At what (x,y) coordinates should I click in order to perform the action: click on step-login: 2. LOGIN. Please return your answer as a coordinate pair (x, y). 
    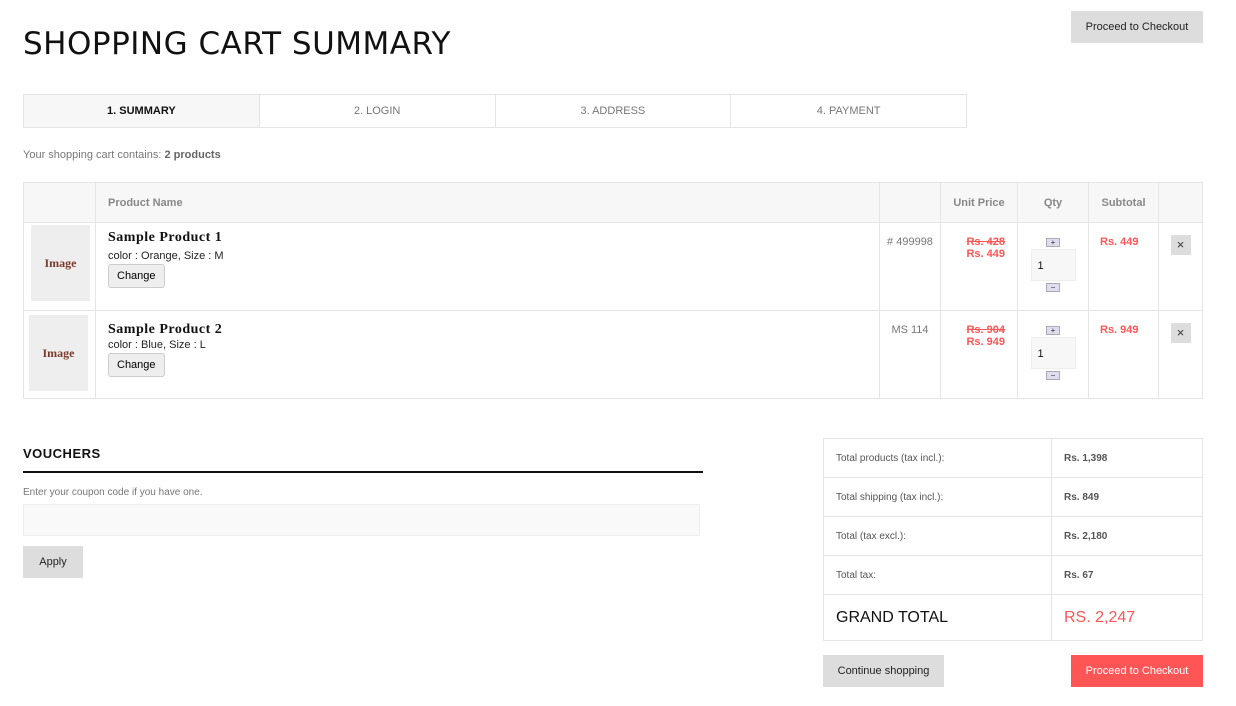
    Looking at the image, I should click on (378, 111).